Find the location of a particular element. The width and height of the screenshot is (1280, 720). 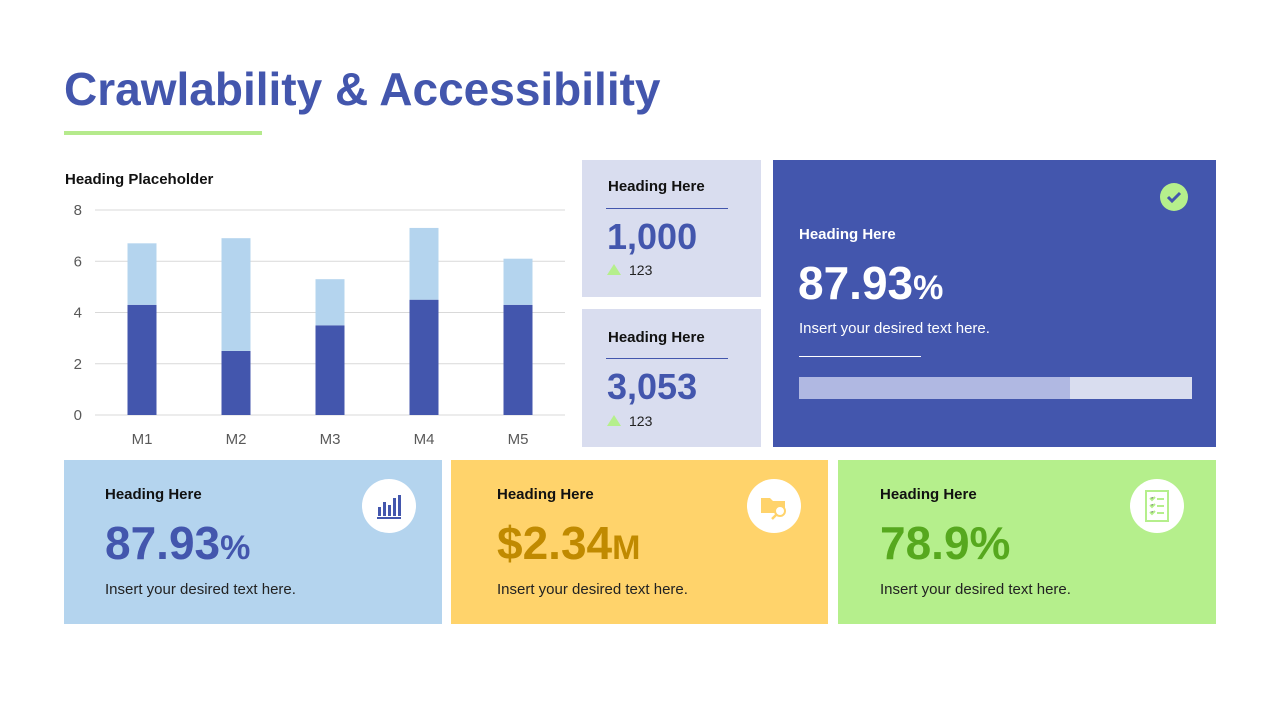

stacked-bar-chart: 0 2 4 6 8 M1 M2 M3 M4 M5 is located at coordinates (319, 325).